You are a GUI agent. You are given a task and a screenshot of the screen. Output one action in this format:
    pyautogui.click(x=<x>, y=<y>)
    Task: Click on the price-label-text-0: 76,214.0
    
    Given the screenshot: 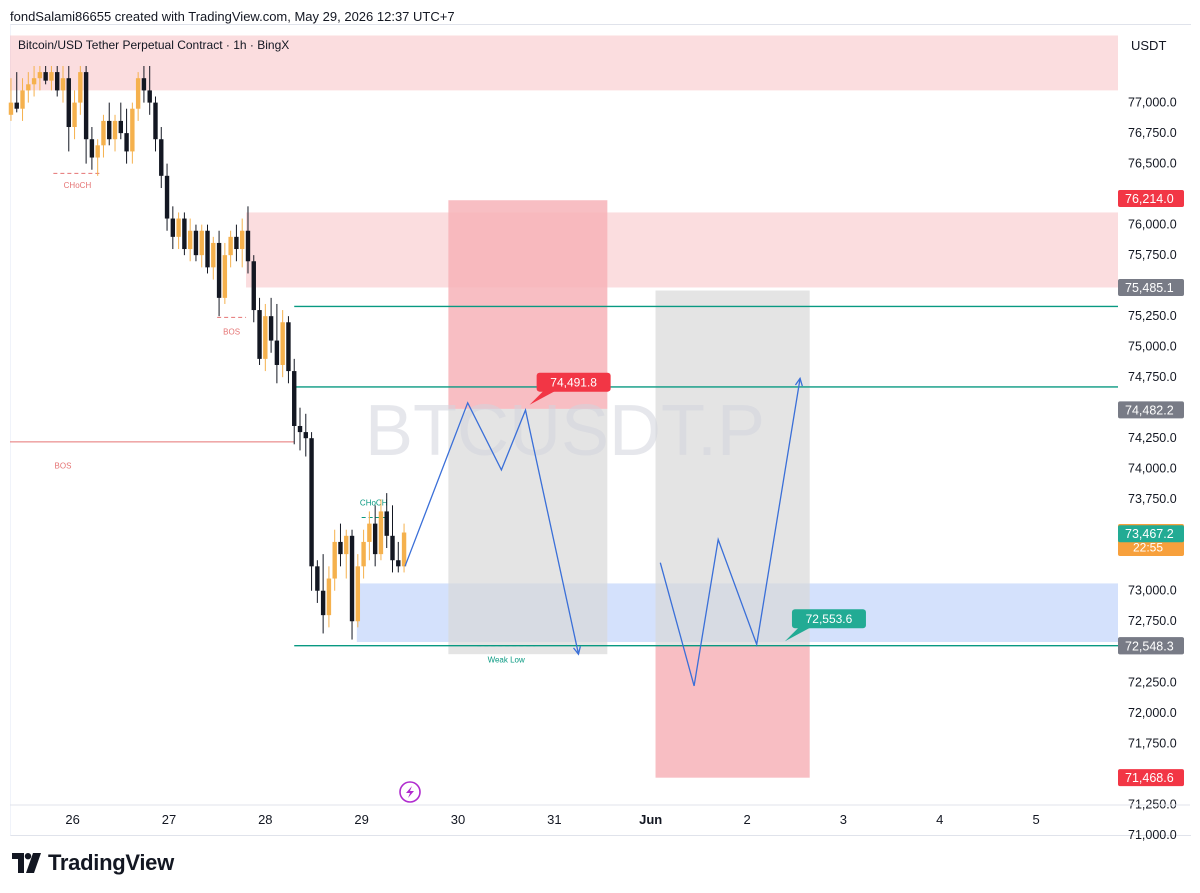 What is the action you would take?
    pyautogui.click(x=1149, y=199)
    